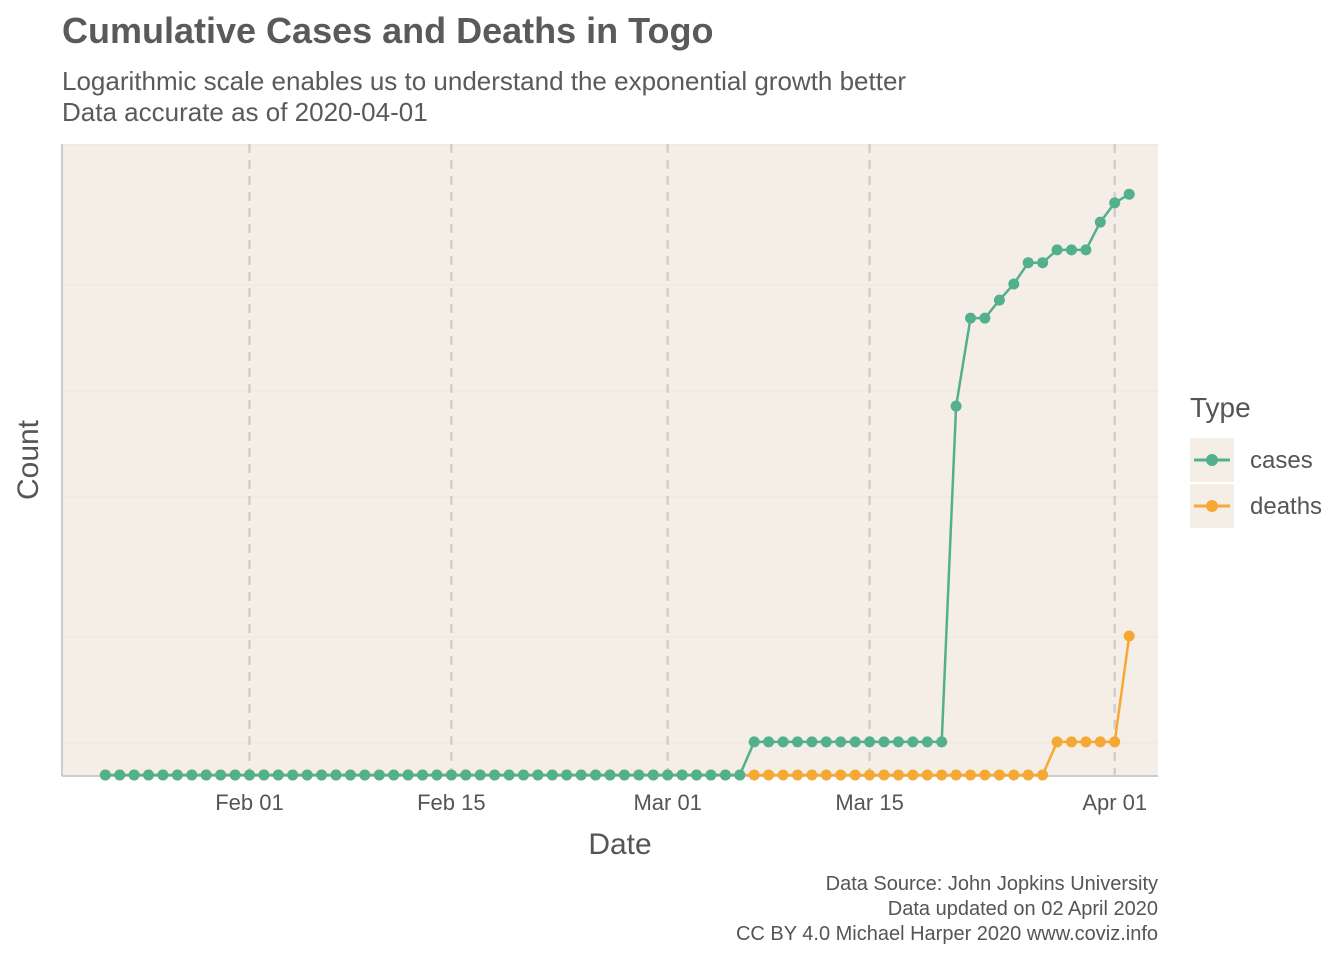 This screenshot has height=960, width=1344. Describe the element at coordinates (1114, 802) in the screenshot. I see `x-tick-label-4: Apr 01` at that location.